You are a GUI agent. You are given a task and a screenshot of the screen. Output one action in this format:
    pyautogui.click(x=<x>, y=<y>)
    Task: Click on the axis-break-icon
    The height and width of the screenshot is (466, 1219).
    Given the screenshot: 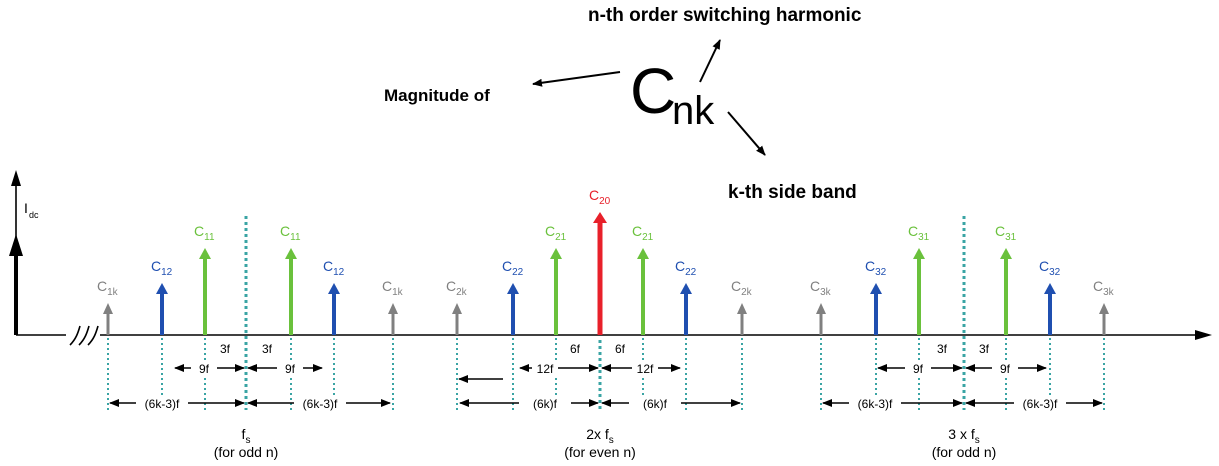 What is the action you would take?
    pyautogui.click(x=84, y=335)
    